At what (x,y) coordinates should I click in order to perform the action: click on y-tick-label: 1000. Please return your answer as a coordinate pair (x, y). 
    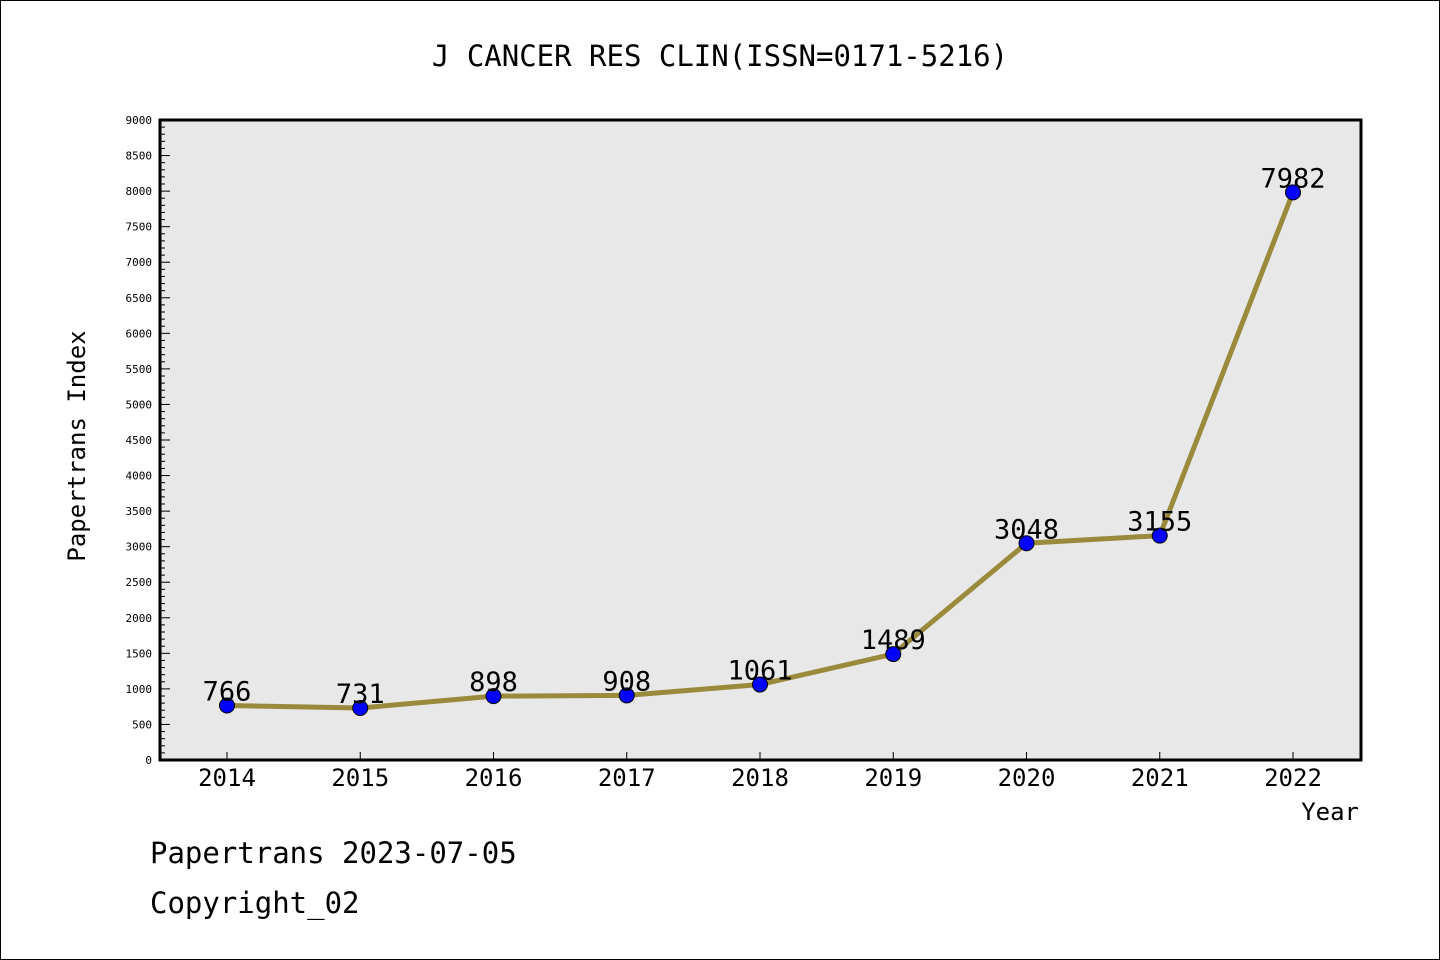
    Looking at the image, I should click on (139, 689).